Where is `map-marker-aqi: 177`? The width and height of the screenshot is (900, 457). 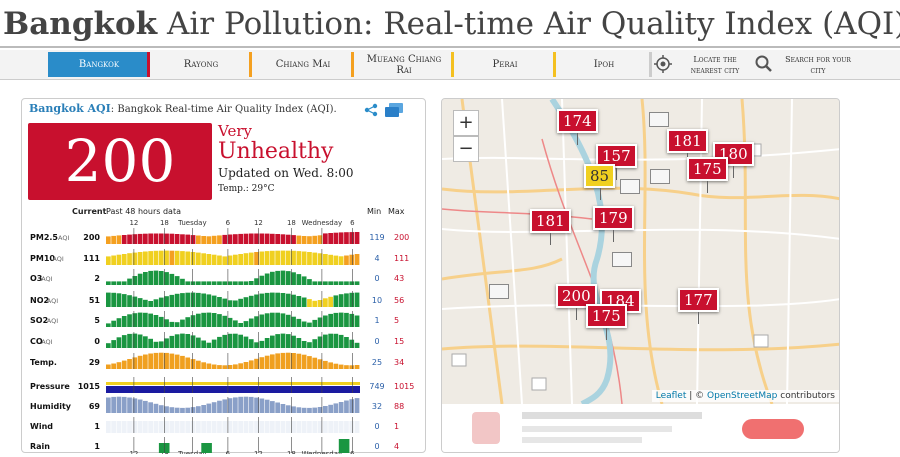 map-marker-aqi: 177 is located at coordinates (698, 306).